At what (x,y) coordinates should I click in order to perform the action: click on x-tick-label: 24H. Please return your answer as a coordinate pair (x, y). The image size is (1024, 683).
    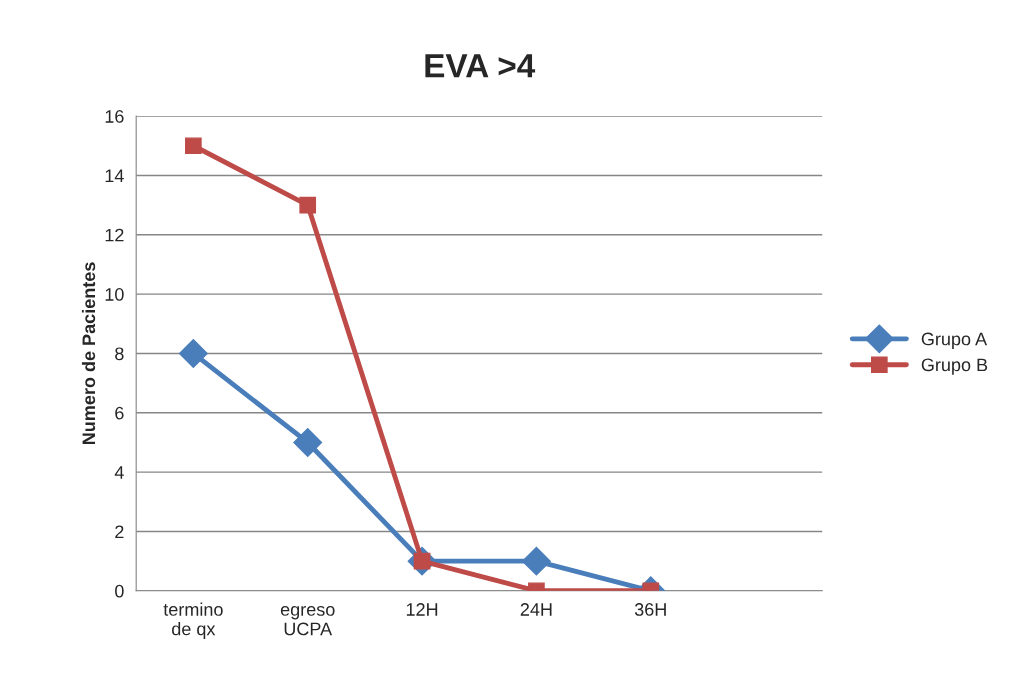
    Looking at the image, I should click on (536, 609).